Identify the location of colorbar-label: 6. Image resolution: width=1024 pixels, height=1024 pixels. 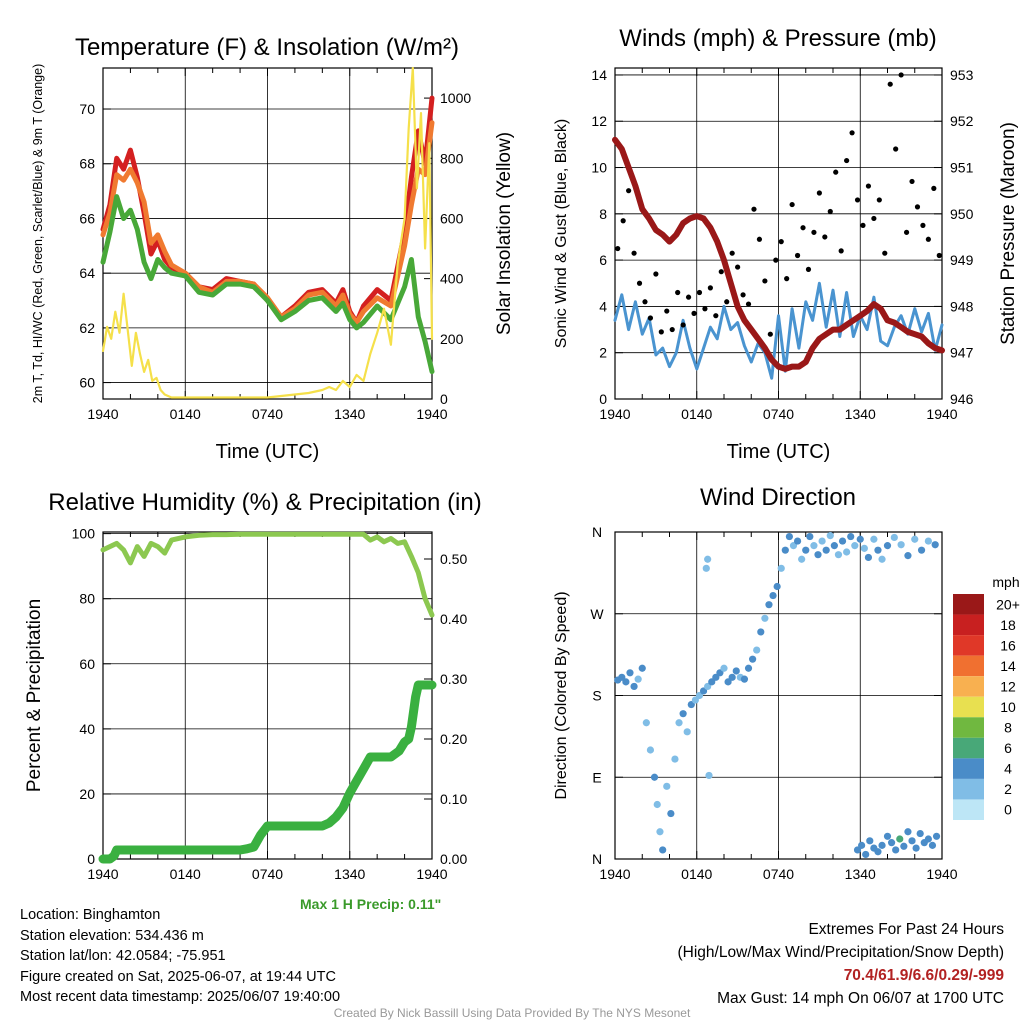
(1008, 748).